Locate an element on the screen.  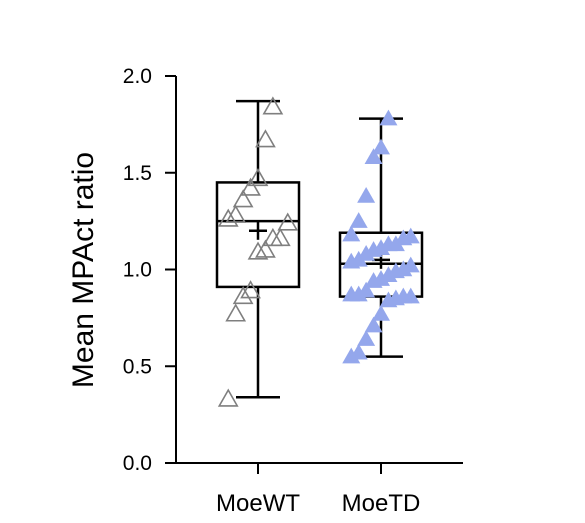
y-tick-label: 0.0 is located at coordinates (137, 463).